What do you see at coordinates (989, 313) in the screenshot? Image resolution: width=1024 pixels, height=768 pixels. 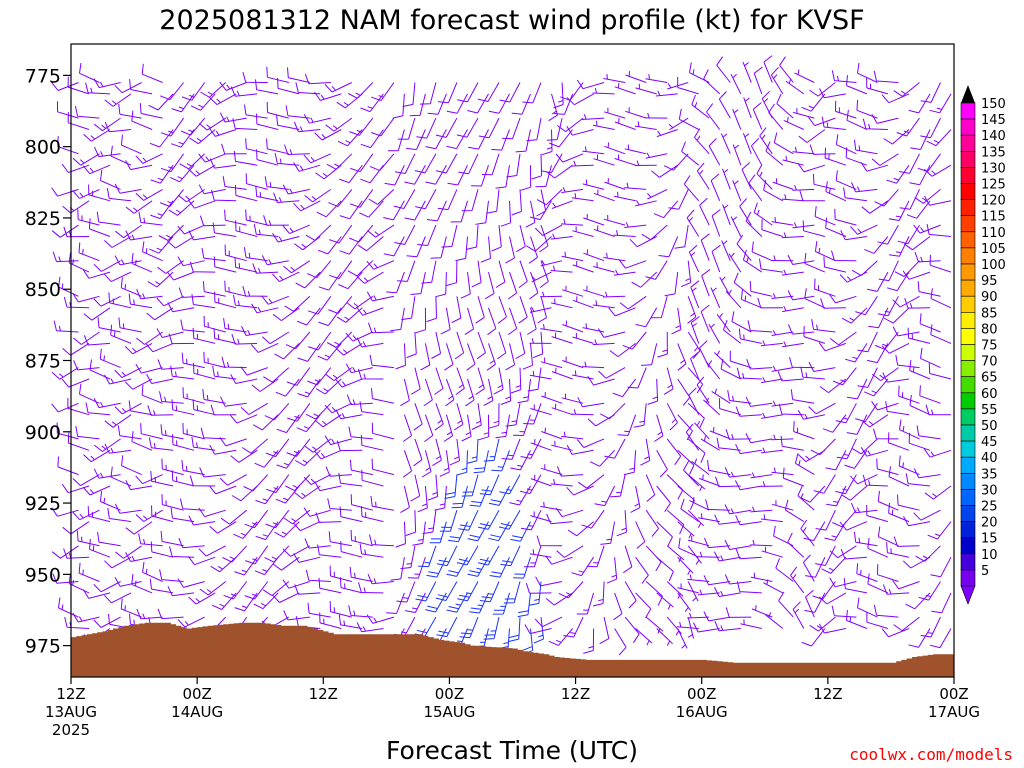 I see `colorbar-label: 85` at bounding box center [989, 313].